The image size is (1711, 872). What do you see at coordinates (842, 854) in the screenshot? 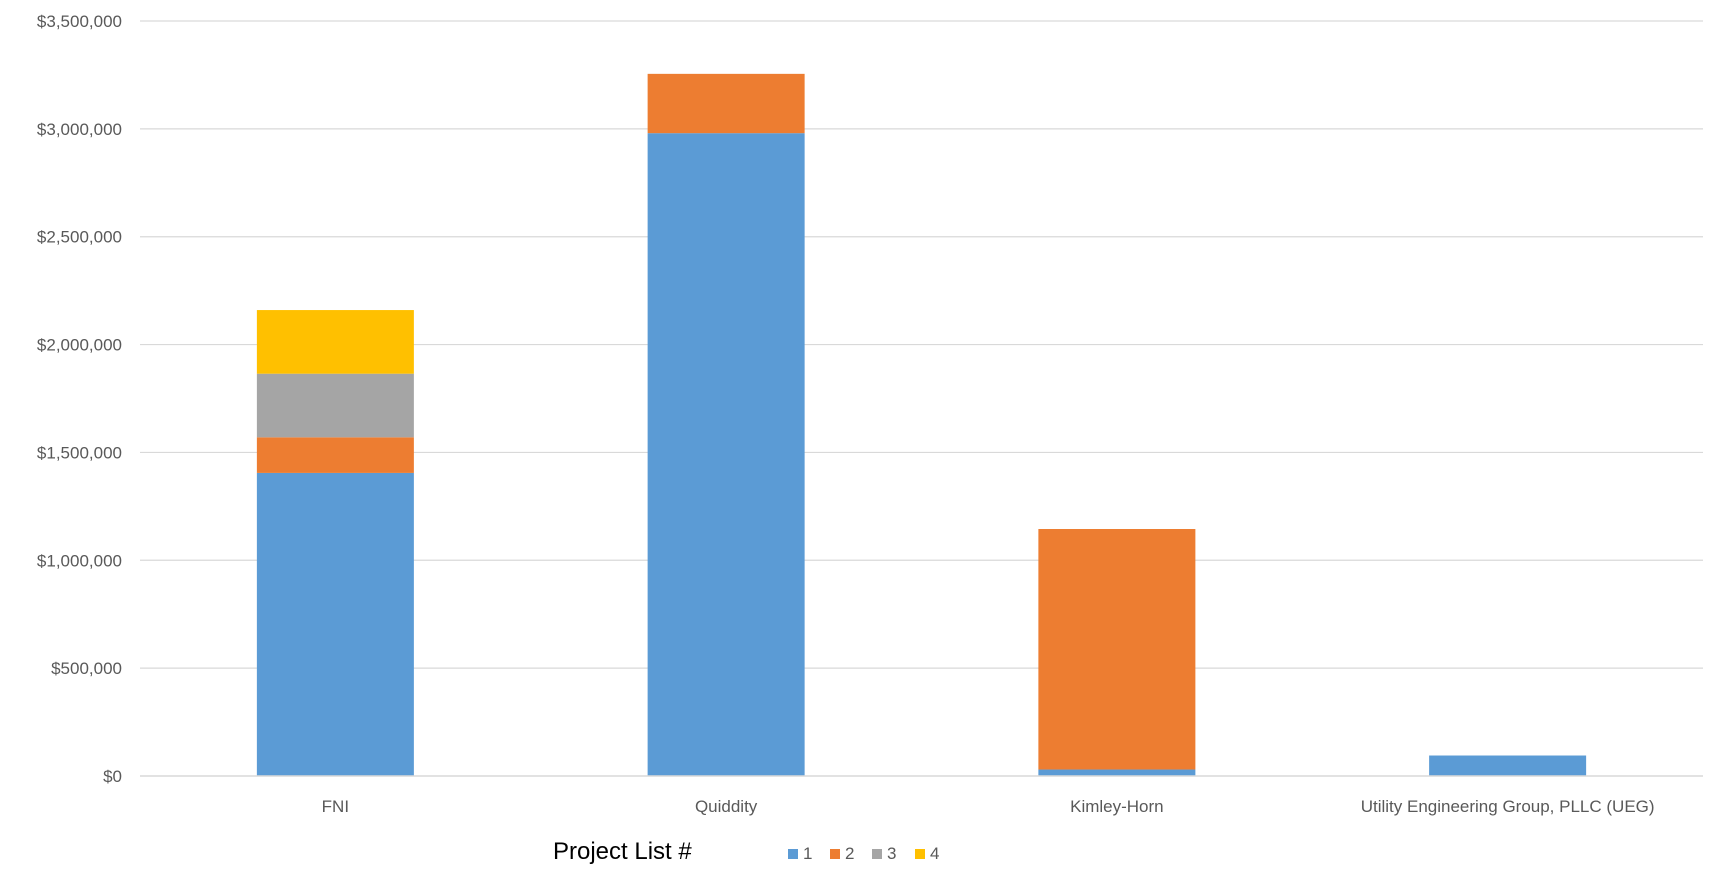
I see `legend-item-2: 2` at bounding box center [842, 854].